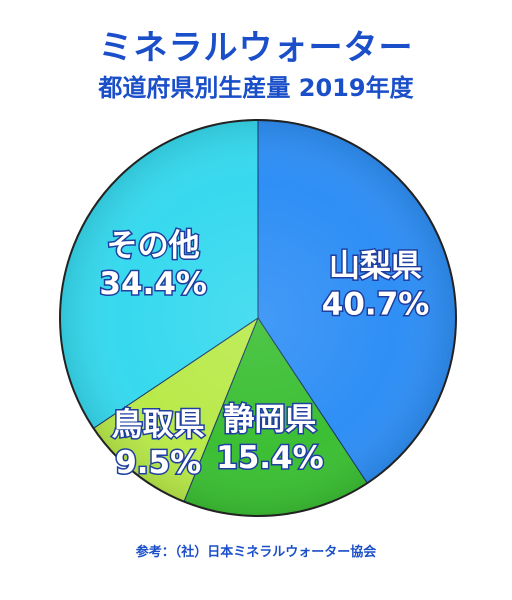  Describe the element at coordinates (256, 48) in the screenshot. I see `chart-title: ミネラルウォーター` at that location.